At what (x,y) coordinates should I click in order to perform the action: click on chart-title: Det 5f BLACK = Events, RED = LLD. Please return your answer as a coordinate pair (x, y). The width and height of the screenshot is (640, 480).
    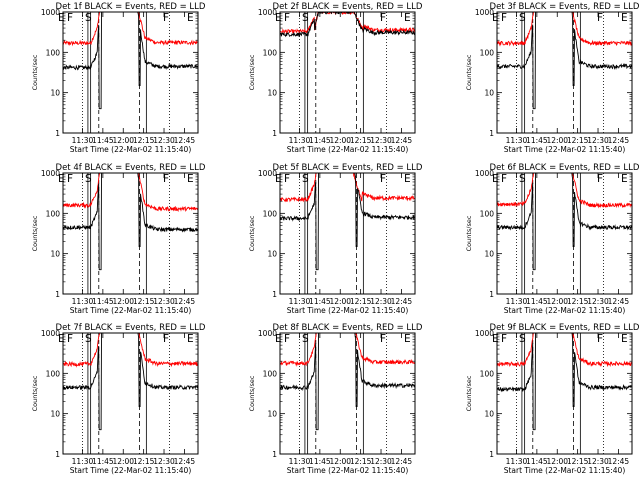
    Looking at the image, I should click on (348, 168).